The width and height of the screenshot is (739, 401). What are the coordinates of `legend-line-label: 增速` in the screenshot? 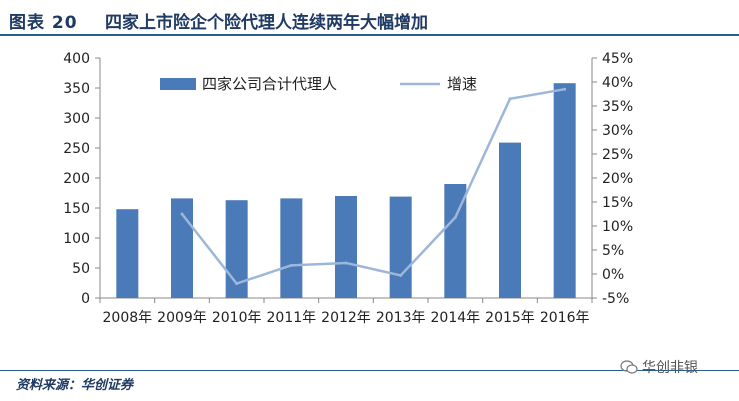 It's located at (462, 84).